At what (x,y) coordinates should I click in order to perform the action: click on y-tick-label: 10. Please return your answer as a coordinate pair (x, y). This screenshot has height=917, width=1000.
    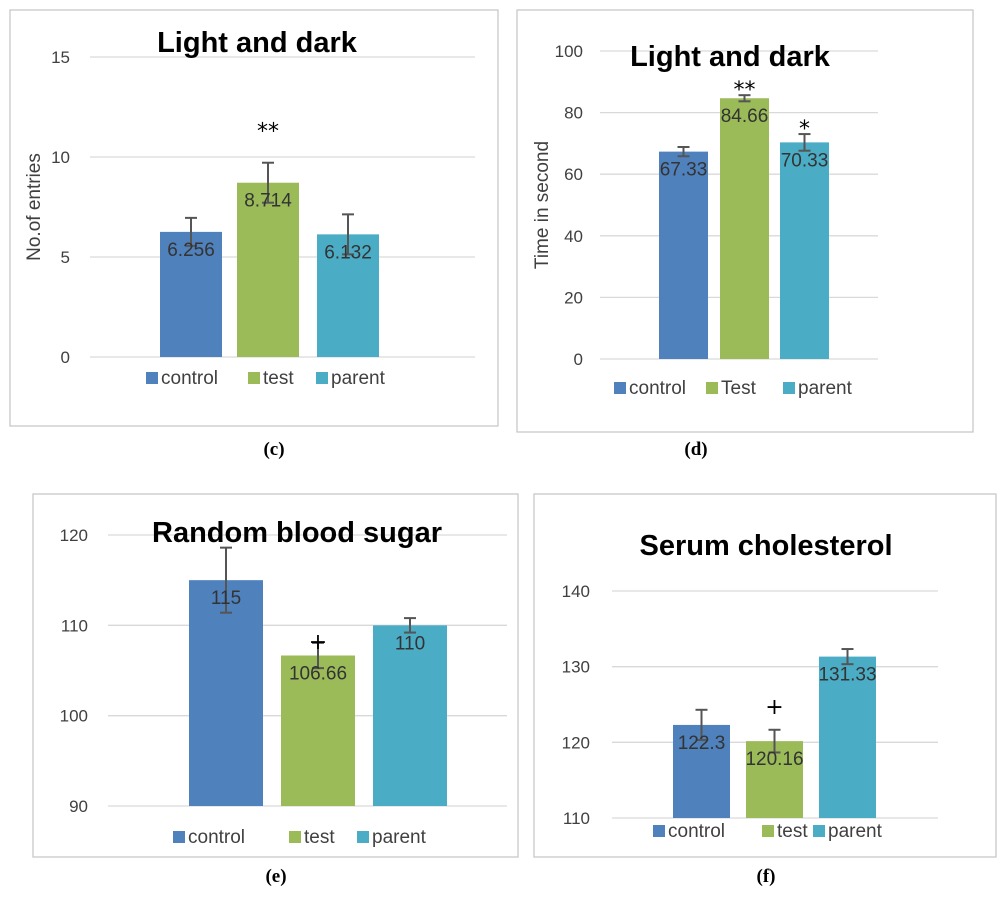
    Looking at the image, I should click on (60, 157).